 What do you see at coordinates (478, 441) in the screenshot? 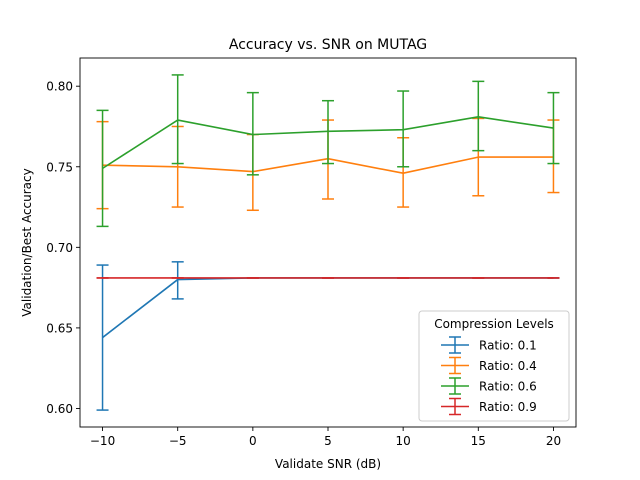
I see `x-tick-label: 15` at bounding box center [478, 441].